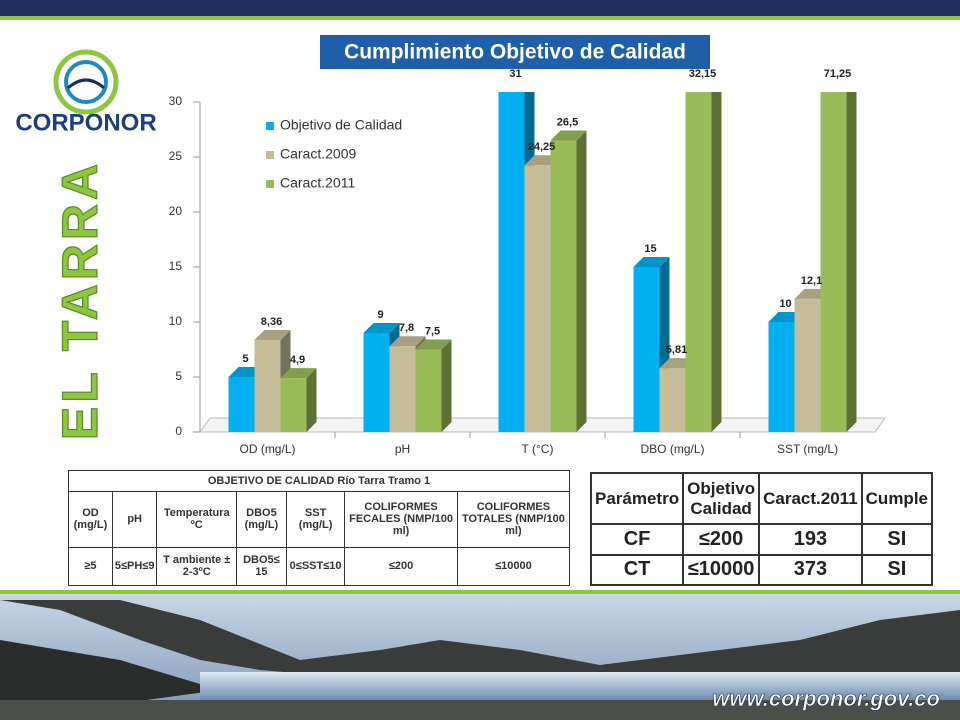  I want to click on chart-title: Cumplimiento Objetivo de Calidad, so click(515, 52).